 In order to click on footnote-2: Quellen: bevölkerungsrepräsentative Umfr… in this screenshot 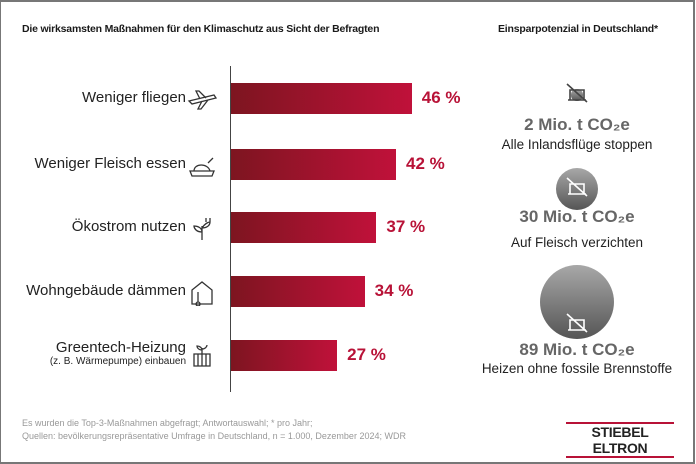, I will do `click(214, 436)`.